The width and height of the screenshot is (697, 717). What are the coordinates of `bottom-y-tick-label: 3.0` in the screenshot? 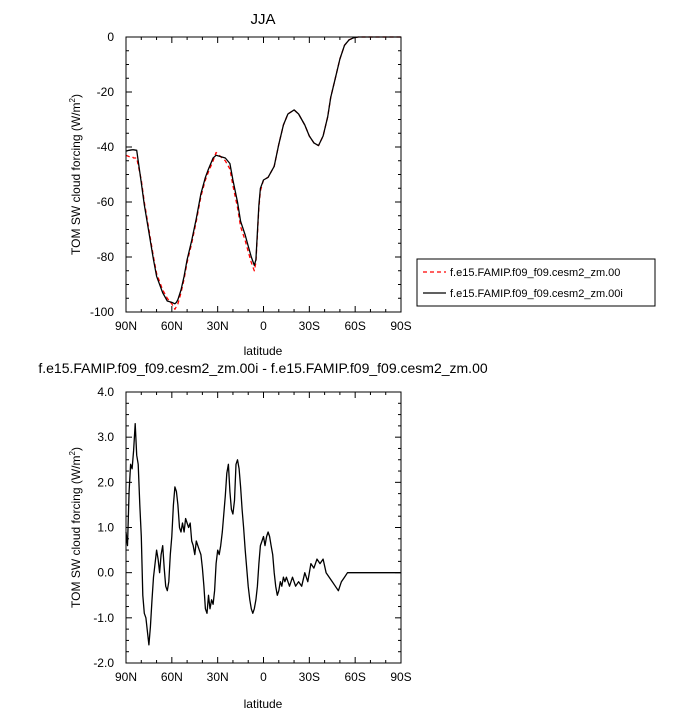 It's located at (105, 437).